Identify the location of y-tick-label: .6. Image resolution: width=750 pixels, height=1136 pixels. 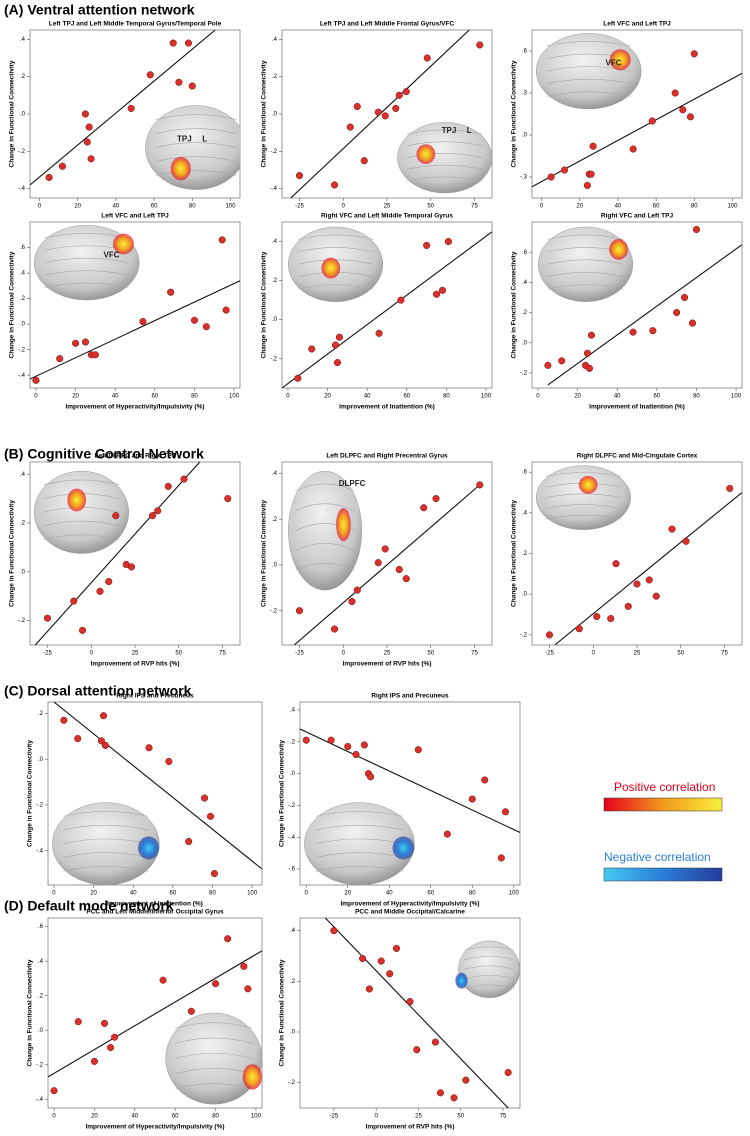
(23, 248).